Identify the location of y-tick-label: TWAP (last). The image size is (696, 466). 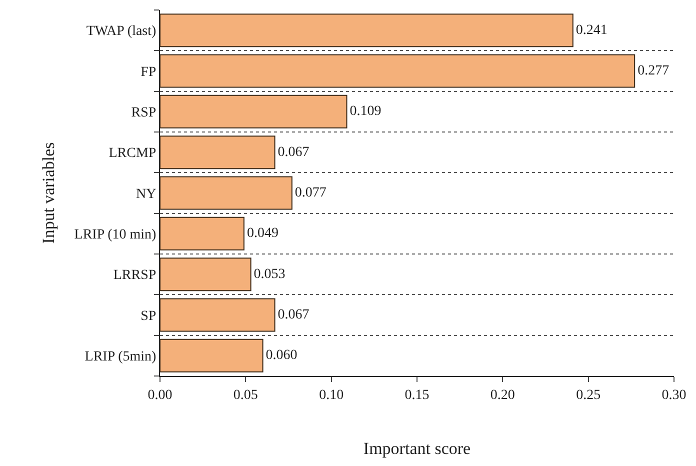
(121, 32).